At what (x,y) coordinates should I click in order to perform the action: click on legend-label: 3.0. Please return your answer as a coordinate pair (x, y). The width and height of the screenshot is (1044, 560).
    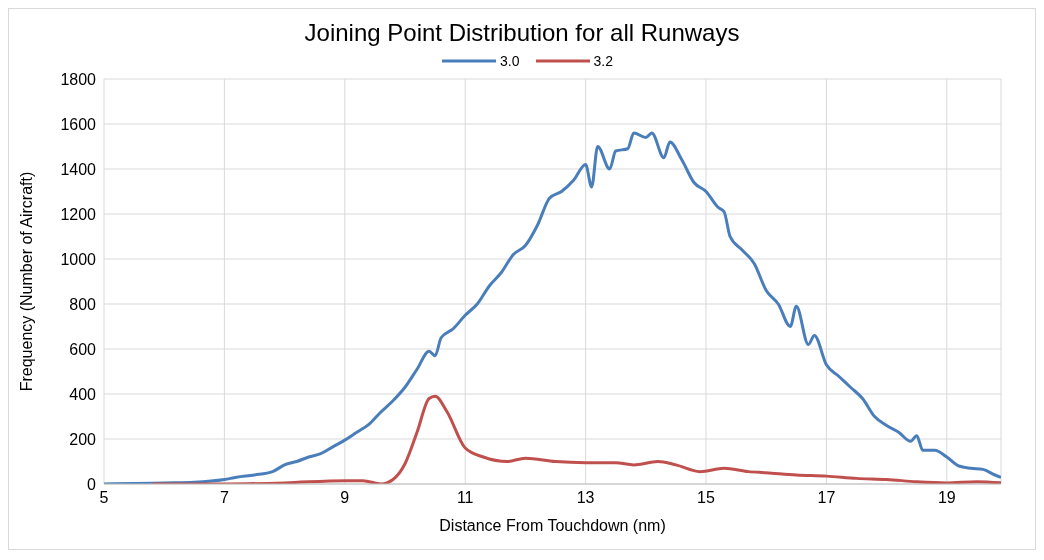
    Looking at the image, I should click on (510, 61).